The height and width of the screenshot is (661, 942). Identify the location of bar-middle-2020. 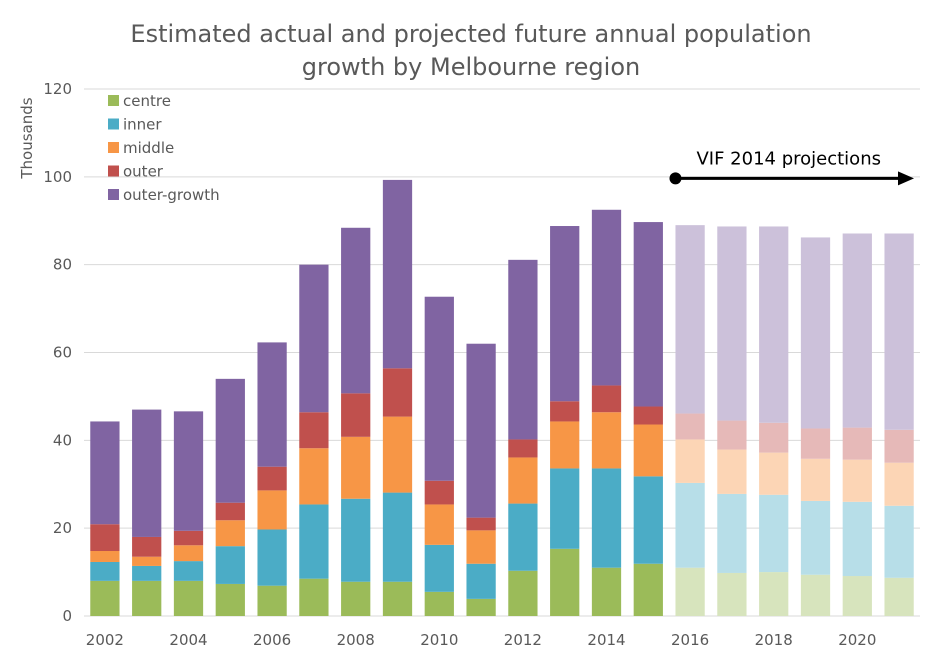
(857, 480).